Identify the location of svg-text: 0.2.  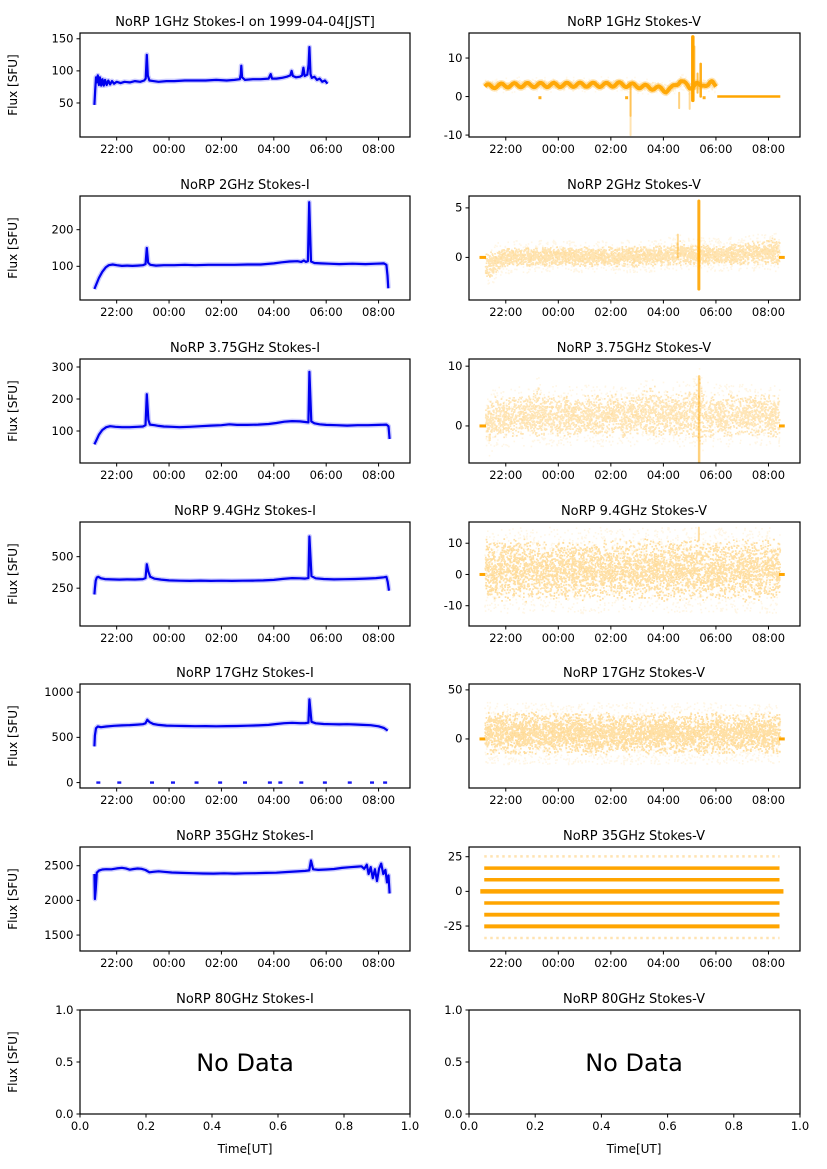
(535, 1126).